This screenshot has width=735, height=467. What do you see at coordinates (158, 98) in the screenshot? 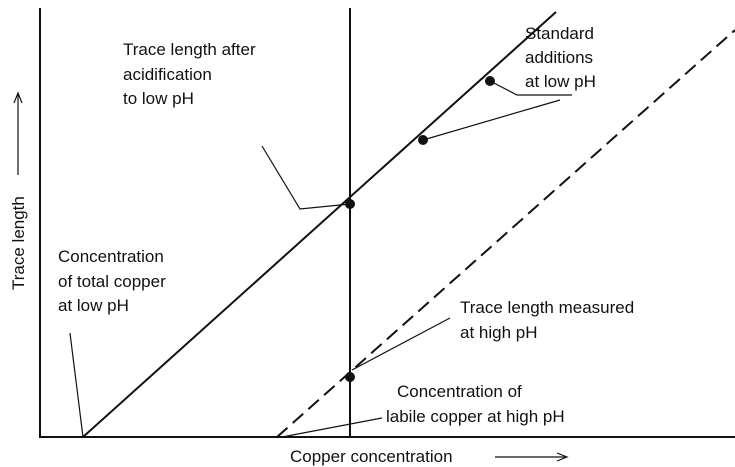
I see `annotation-line: to low pH` at bounding box center [158, 98].